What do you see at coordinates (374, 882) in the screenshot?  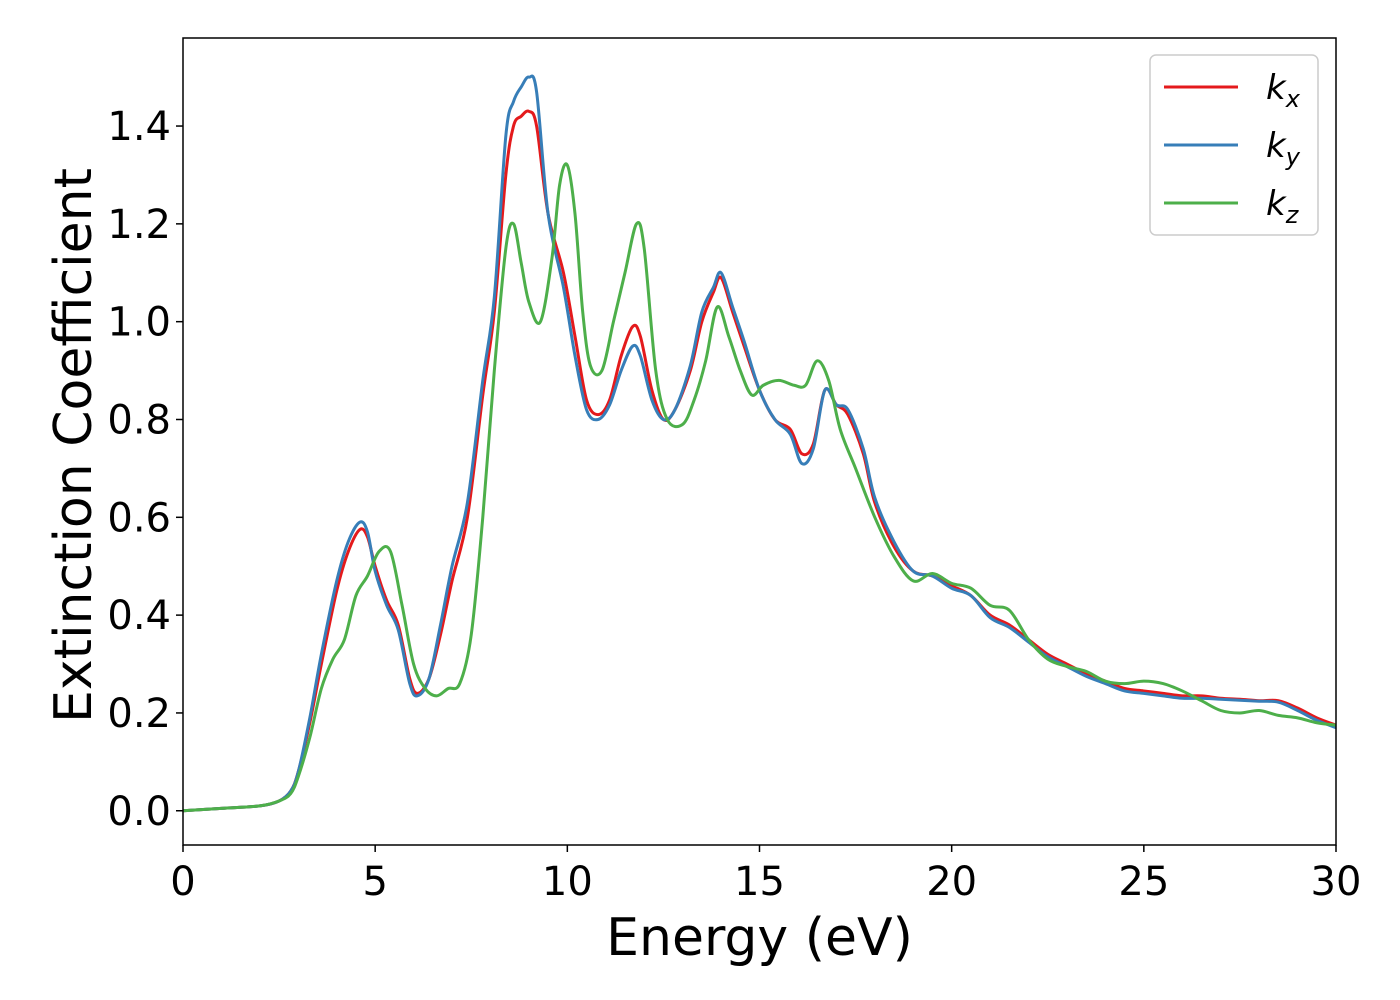 I see `x-tick-label: 5` at bounding box center [374, 882].